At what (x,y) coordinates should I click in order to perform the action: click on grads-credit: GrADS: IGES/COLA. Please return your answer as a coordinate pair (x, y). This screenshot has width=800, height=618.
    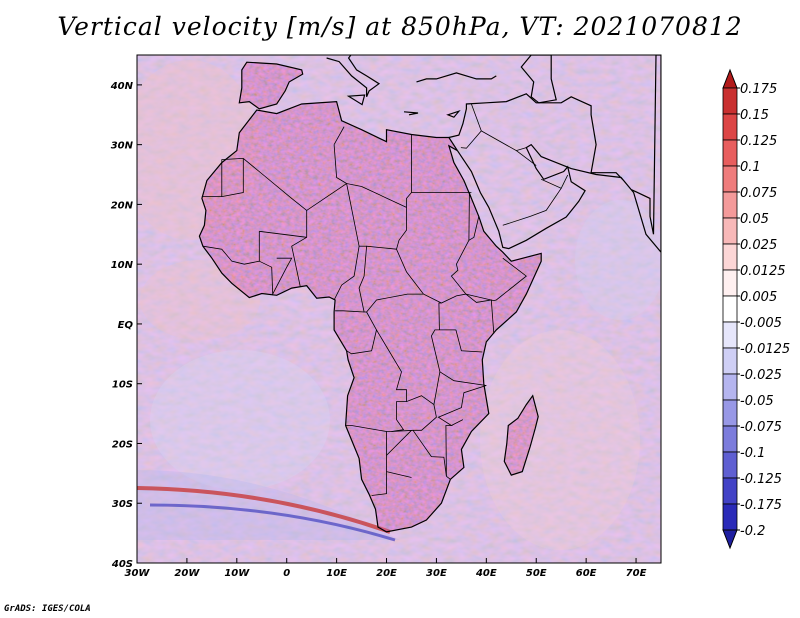
    Looking at the image, I should click on (47, 609).